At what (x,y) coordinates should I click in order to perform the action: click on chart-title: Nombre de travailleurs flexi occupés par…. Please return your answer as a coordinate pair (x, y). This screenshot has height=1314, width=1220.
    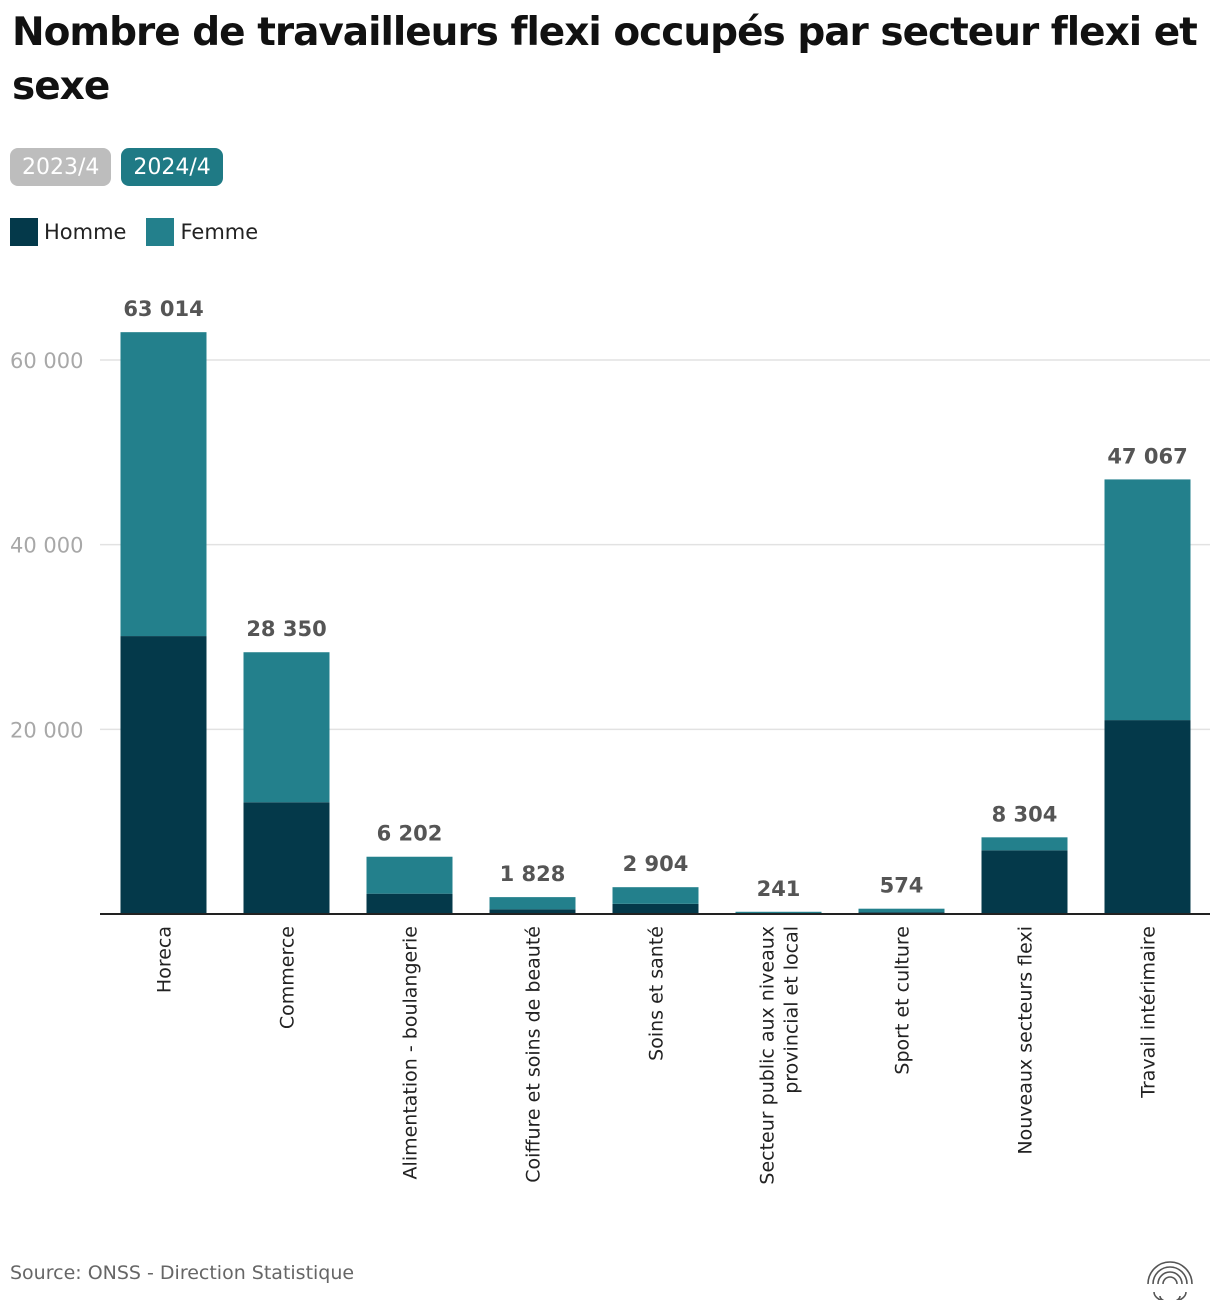
    Looking at the image, I should click on (605, 59).